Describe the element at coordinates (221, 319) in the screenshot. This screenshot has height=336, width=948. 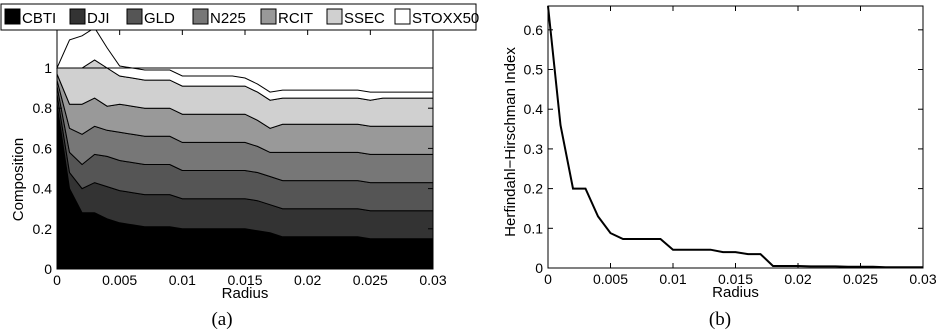
I see `caption-a: (a)` at that location.